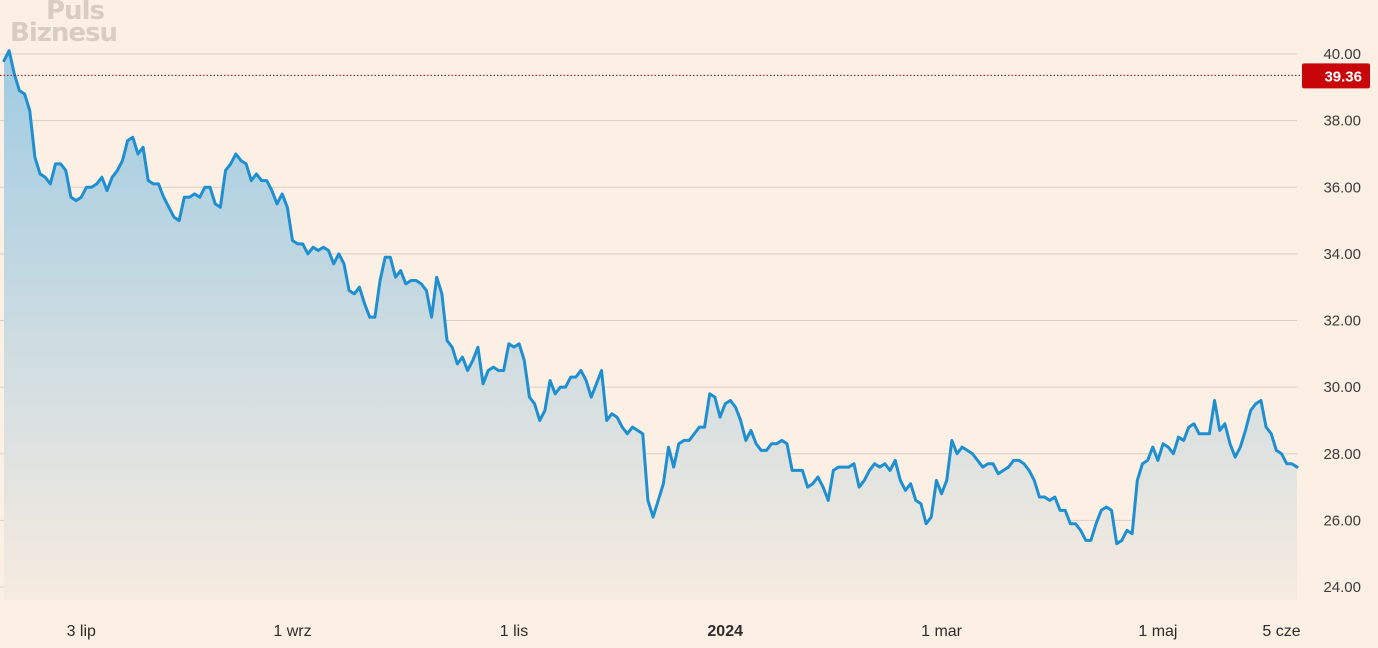 Image resolution: width=1378 pixels, height=648 pixels. Describe the element at coordinates (1342, 254) in the screenshot. I see `y-tick-label: 34.00` at that location.